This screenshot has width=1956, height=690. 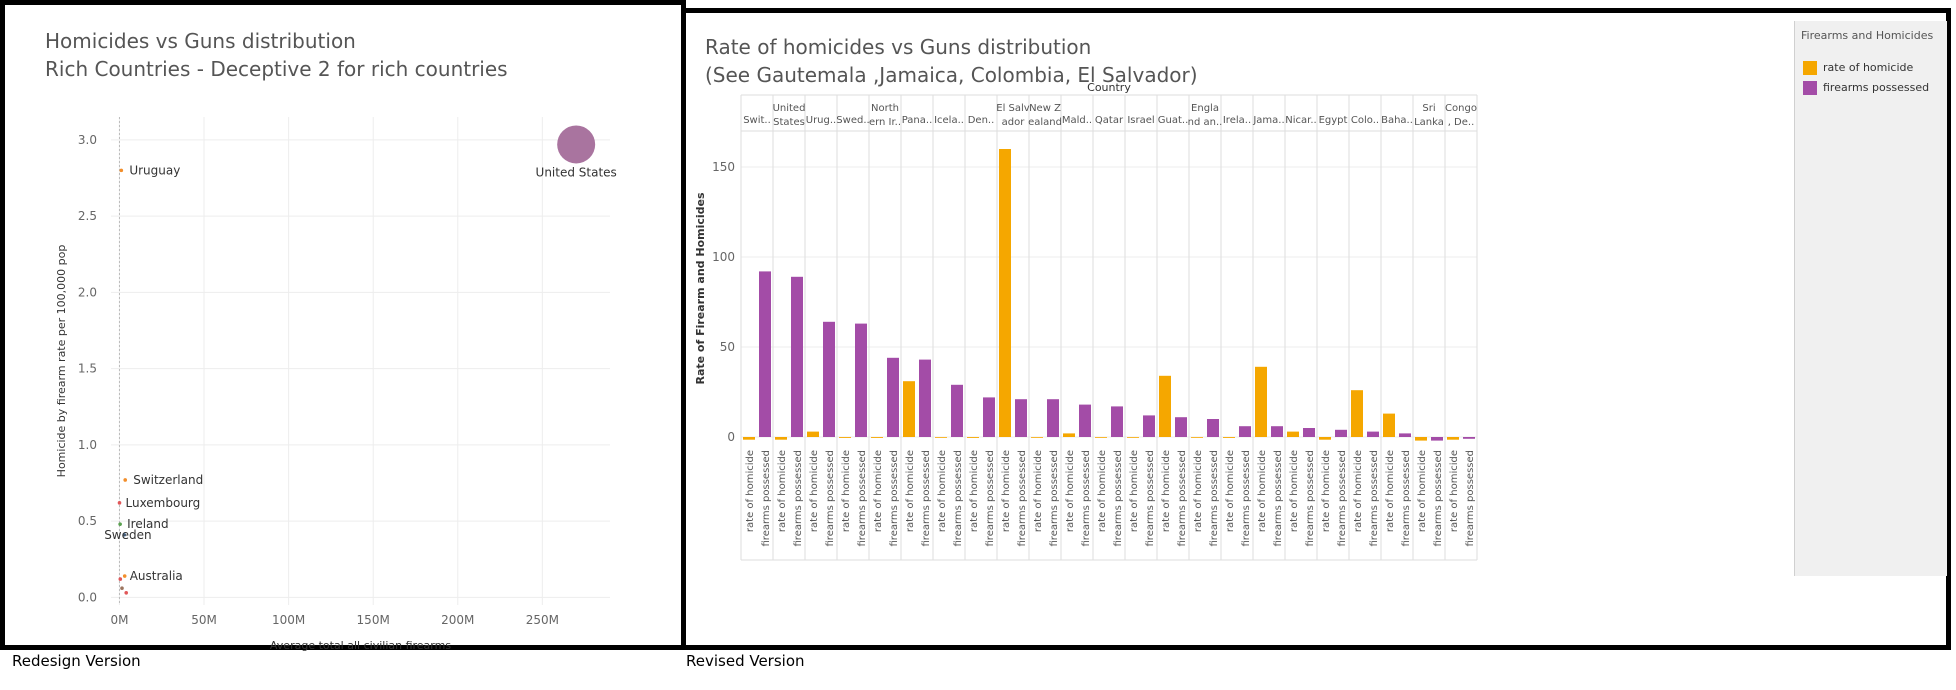 What do you see at coordinates (745, 661) in the screenshot?
I see `revised-caption: Revised Version` at bounding box center [745, 661].